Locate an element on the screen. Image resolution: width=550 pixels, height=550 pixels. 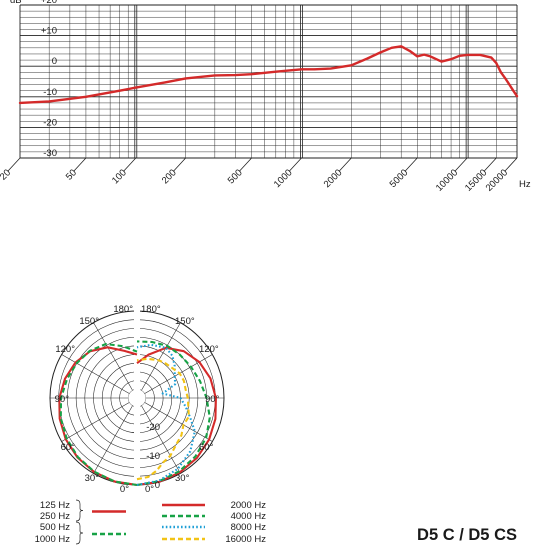
polar-angle-label-left: 180° is located at coordinates (123, 309).